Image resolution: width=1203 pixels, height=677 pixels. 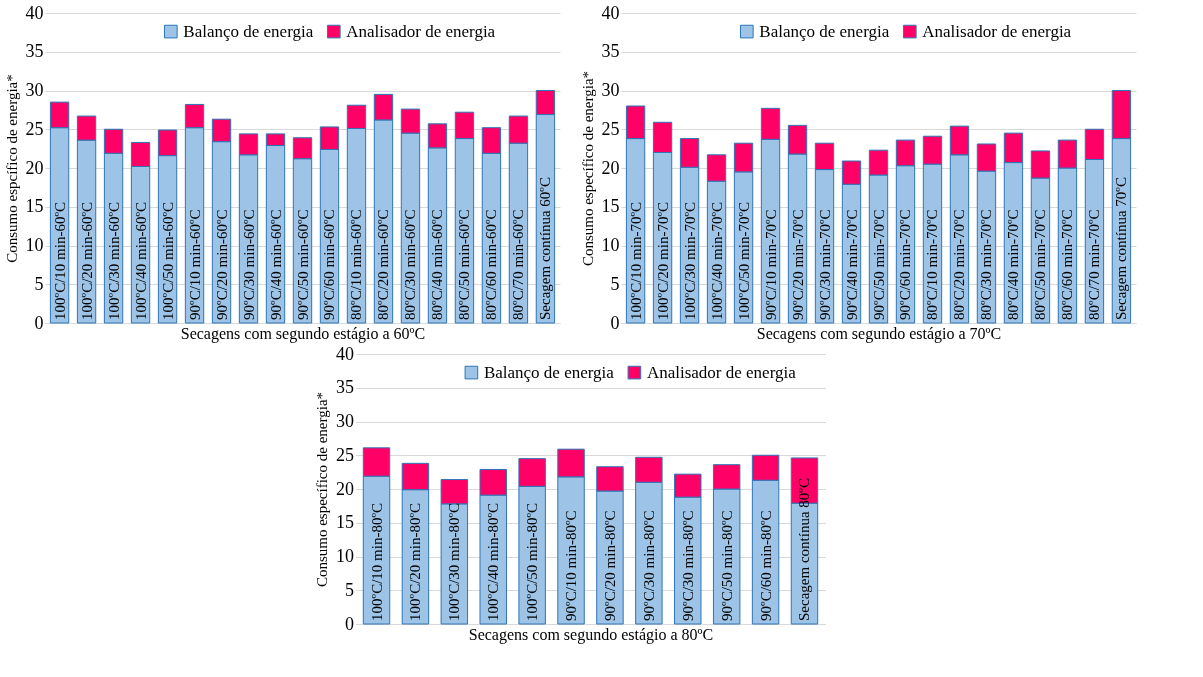 I want to click on x-tick-label: 90ºC/20 min-60ºC, so click(x=221, y=264).